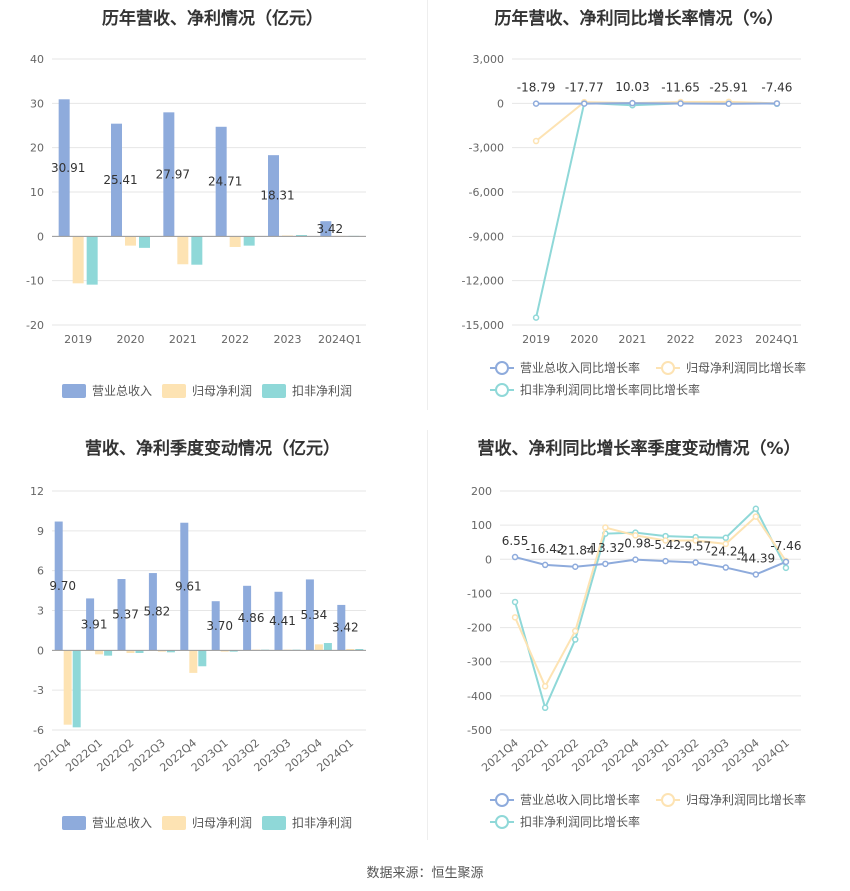 This screenshot has width=850, height=891. Describe the element at coordinates (536, 88) in the screenshot. I see `data-label: -18.79` at that location.